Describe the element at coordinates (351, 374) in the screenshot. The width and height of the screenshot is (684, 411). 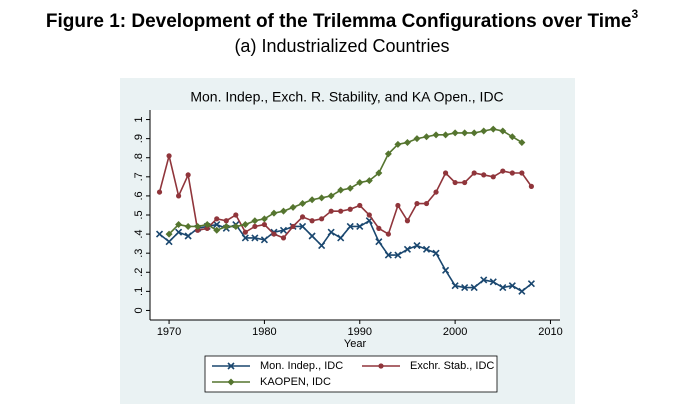
I see `legend` at that location.